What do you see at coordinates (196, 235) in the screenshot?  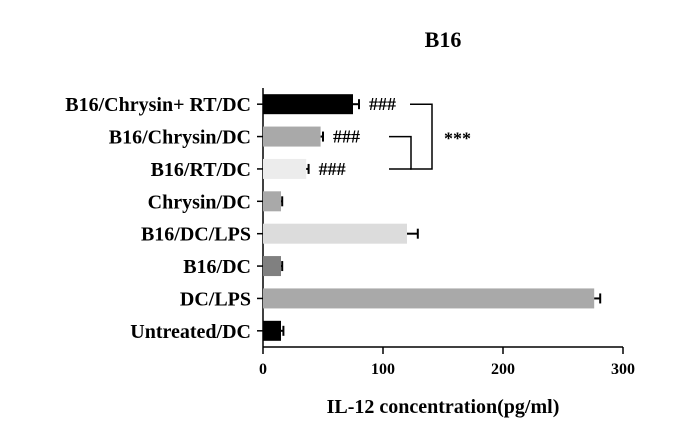 I see `category-label: B16/DC/LPS` at bounding box center [196, 235].